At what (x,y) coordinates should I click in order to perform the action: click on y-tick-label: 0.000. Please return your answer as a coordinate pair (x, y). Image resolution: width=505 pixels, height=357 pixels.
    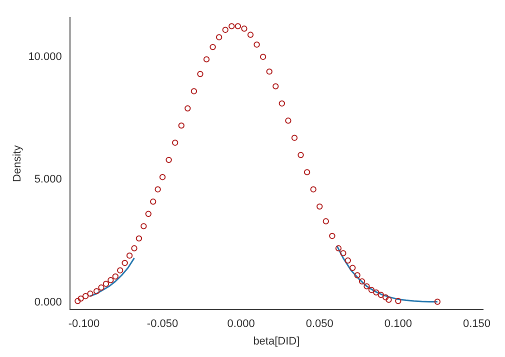
    Looking at the image, I should click on (48, 302).